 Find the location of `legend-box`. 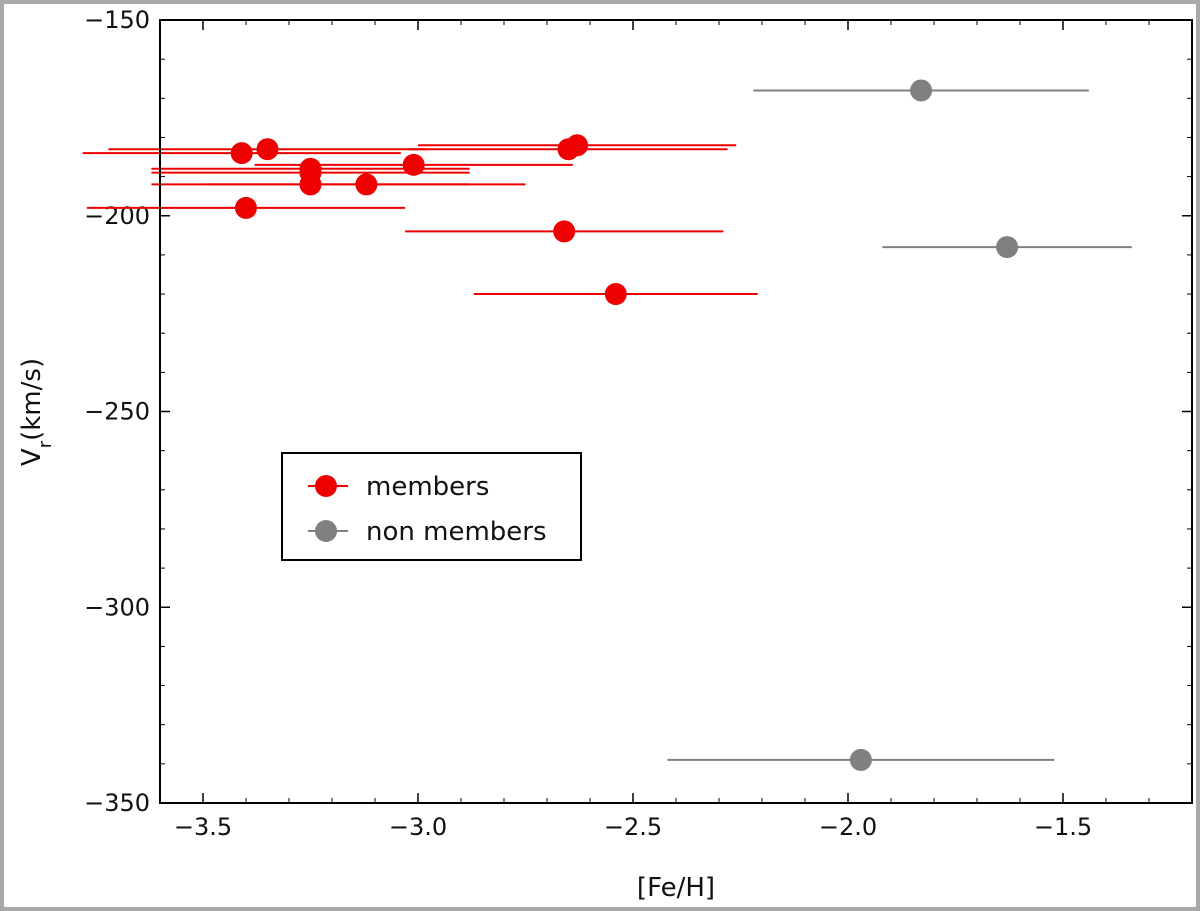

legend-box is located at coordinates (431, 506).